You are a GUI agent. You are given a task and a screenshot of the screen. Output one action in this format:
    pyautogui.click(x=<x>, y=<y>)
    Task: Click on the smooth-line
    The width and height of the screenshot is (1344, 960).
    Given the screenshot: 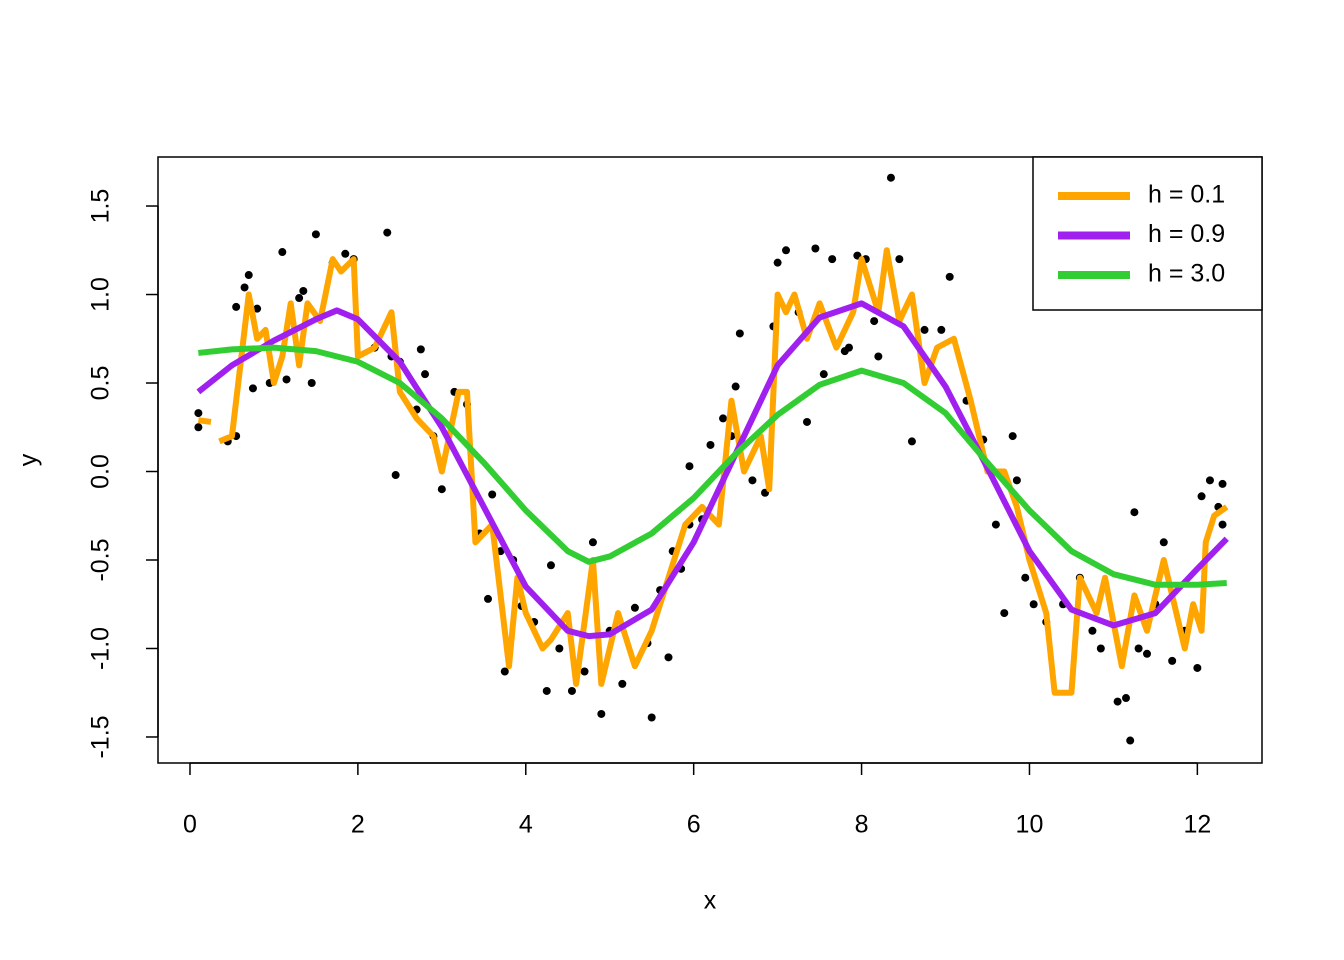 What is the action you would take?
    pyautogui.click(x=204, y=421)
    